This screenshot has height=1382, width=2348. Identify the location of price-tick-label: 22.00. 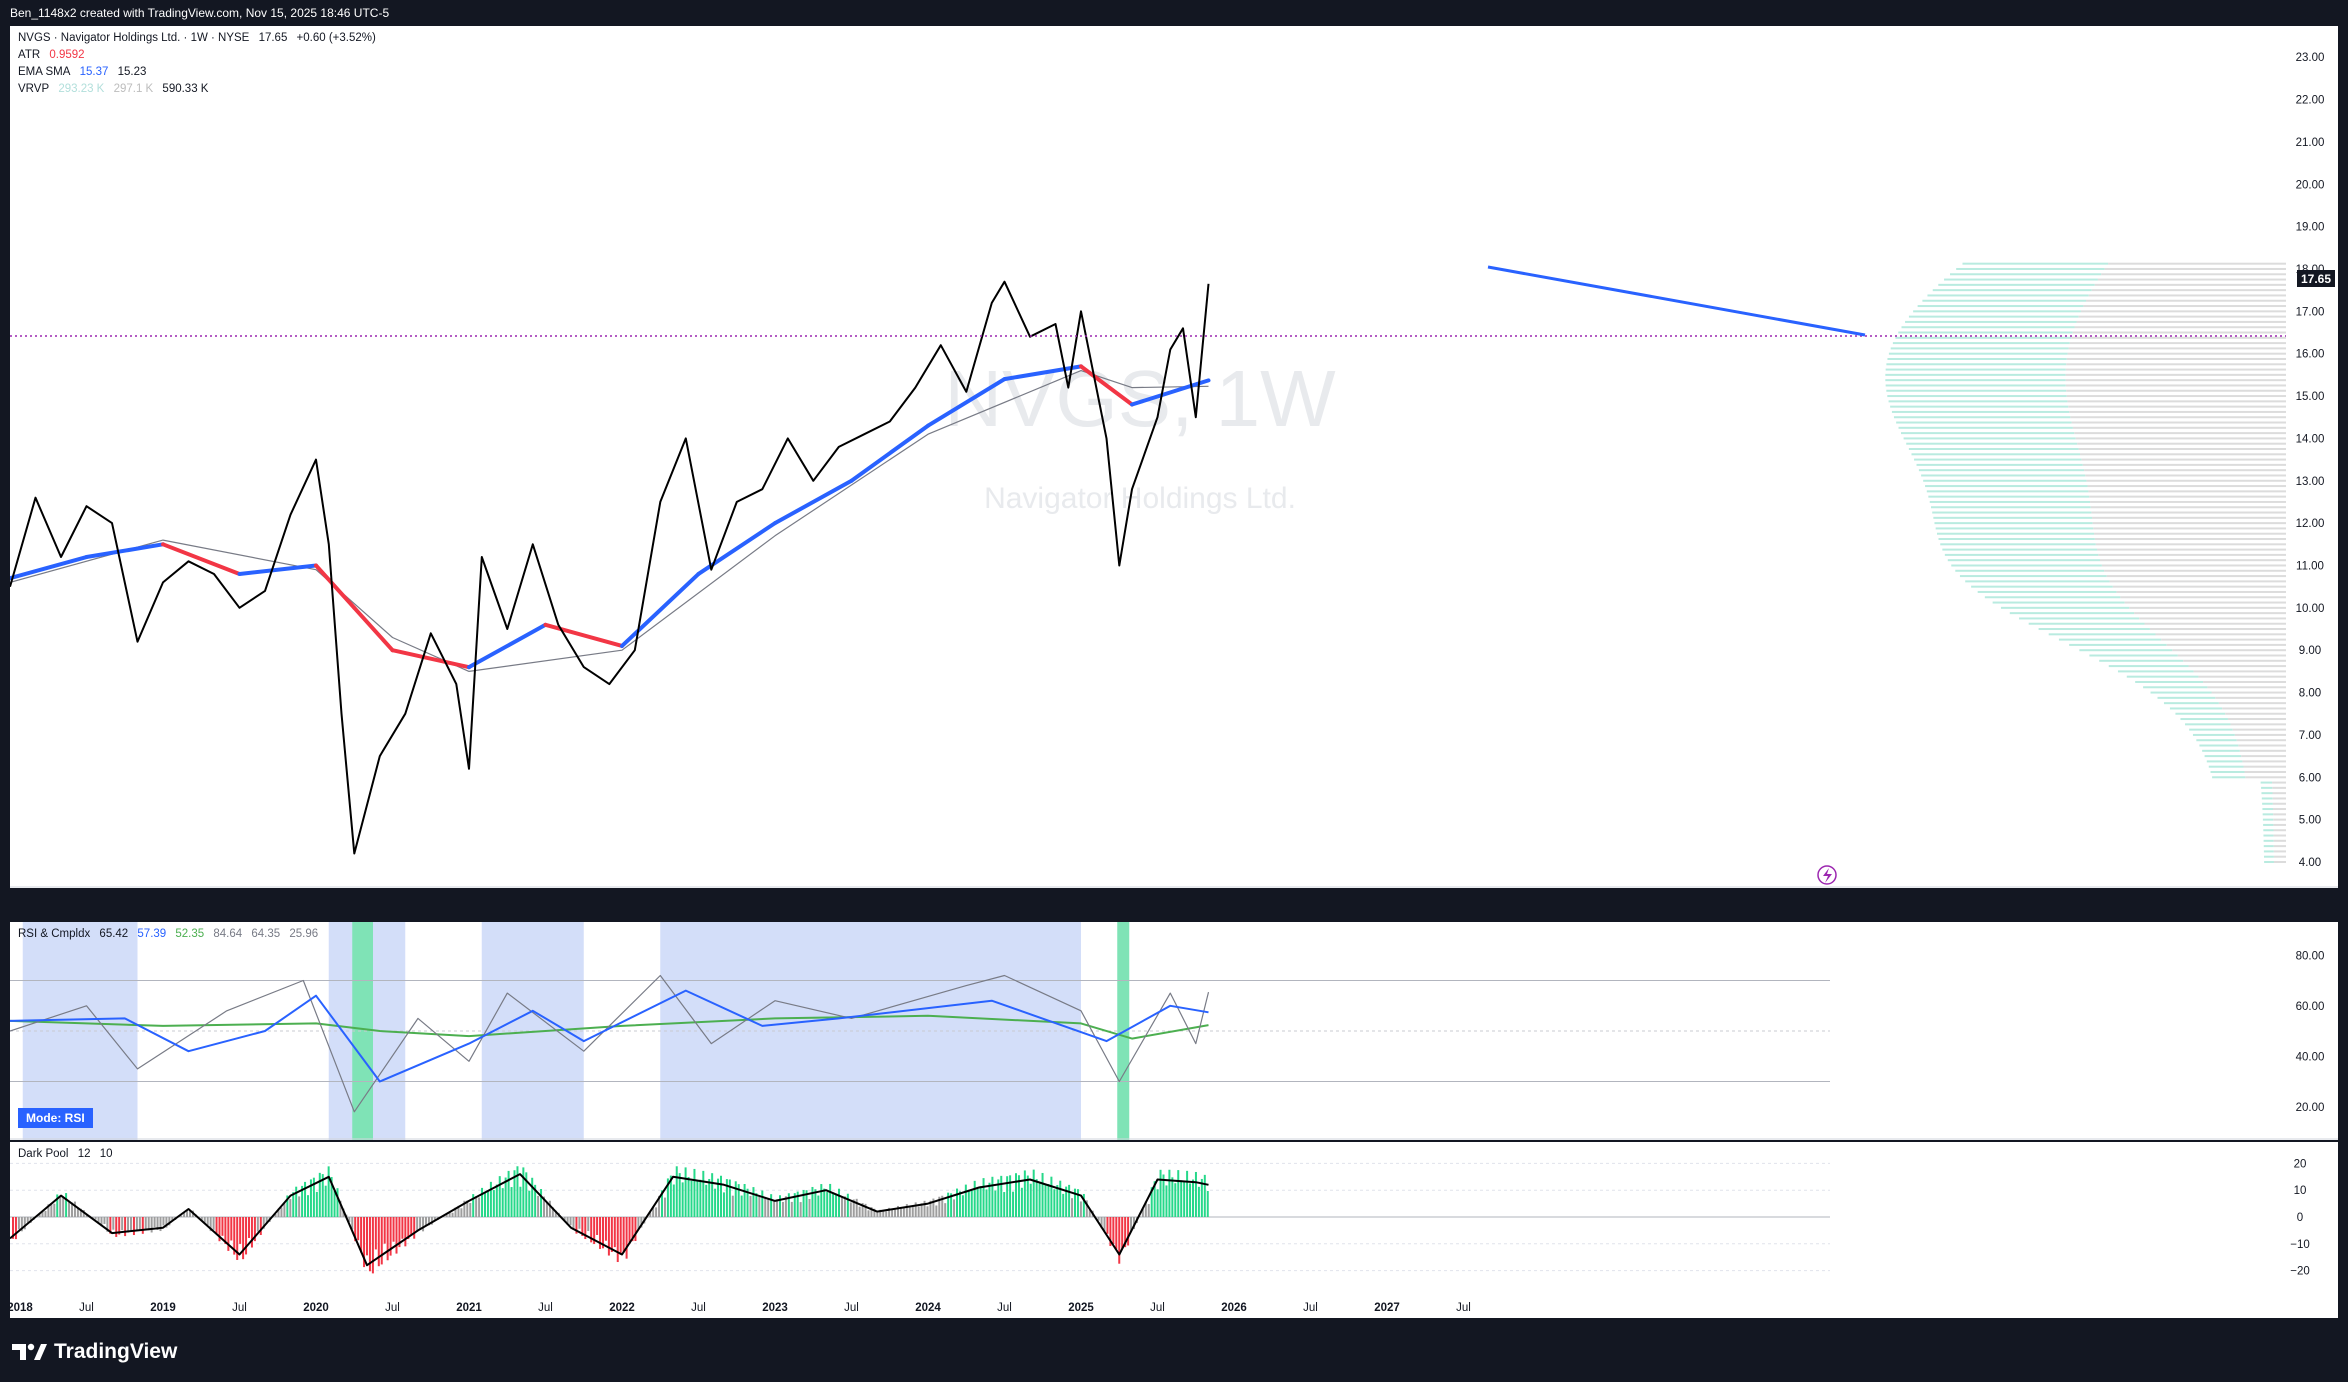
(2310, 101).